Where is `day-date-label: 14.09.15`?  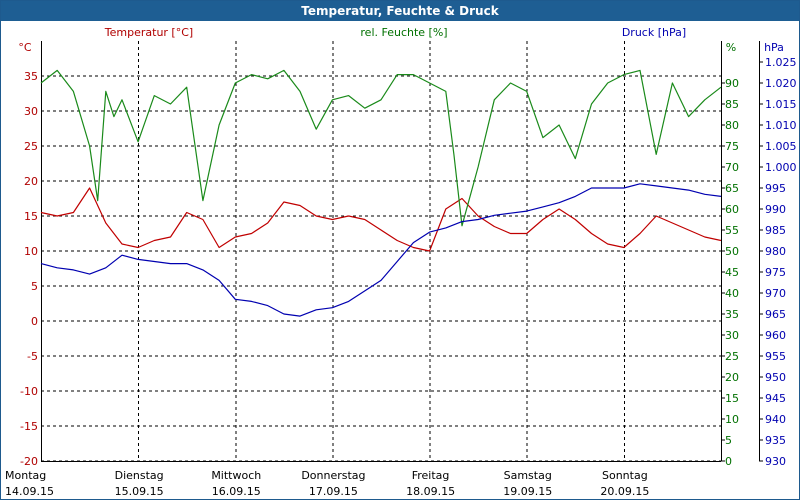
day-date-label: 14.09.15 is located at coordinates (29, 491).